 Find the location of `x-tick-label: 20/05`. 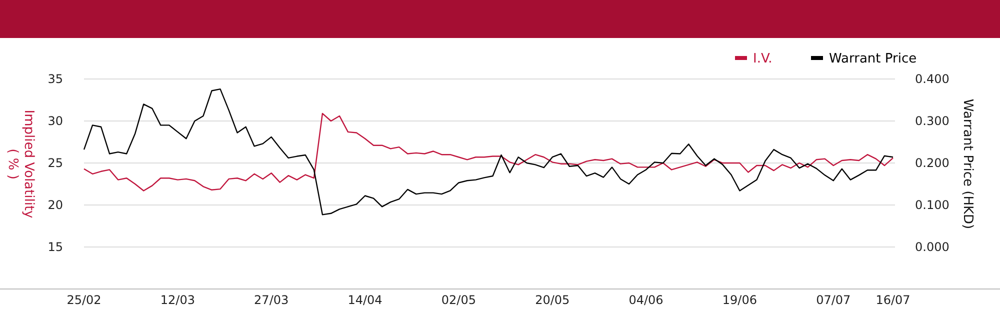

x-tick-label: 20/05 is located at coordinates (552, 300).